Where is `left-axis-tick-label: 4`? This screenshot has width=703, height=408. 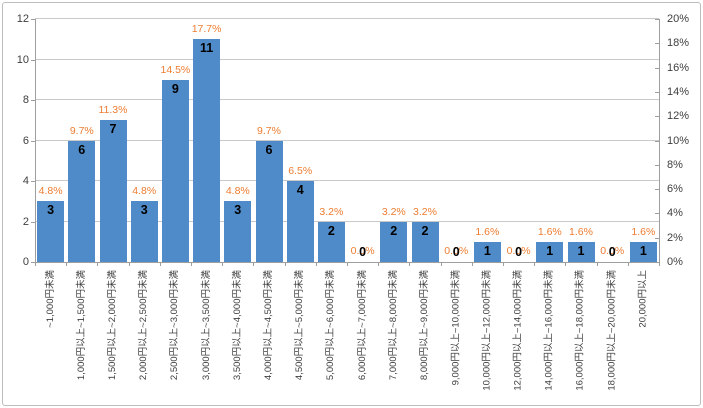
left-axis-tick-label: 4 is located at coordinates (25, 181).